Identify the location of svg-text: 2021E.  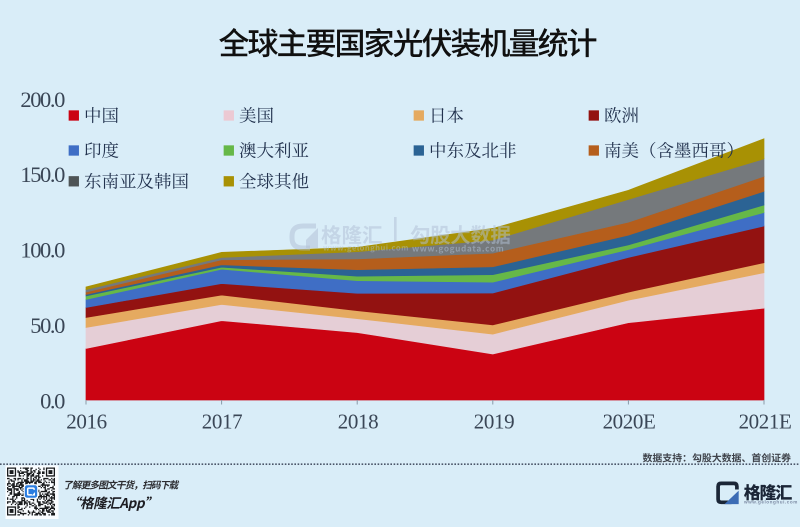
(765, 422).